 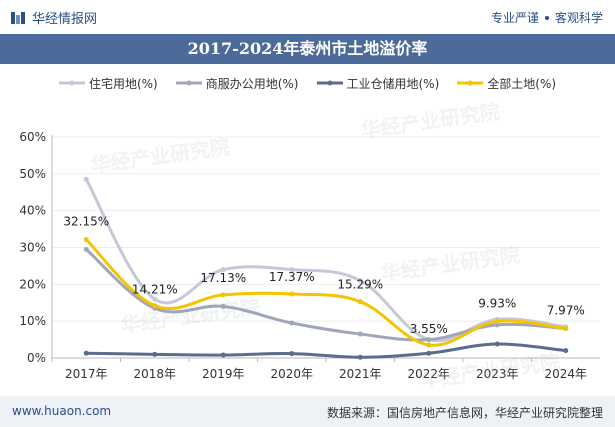 I want to click on data-label: 3.55%, so click(x=429, y=329).